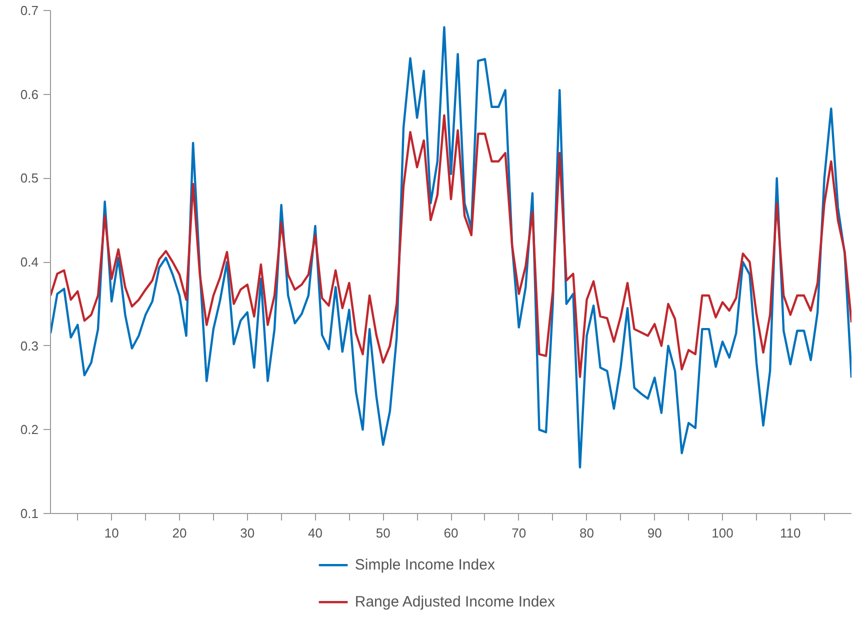 The height and width of the screenshot is (630, 855). What do you see at coordinates (111, 533) in the screenshot?
I see `x-tick-label: 10` at bounding box center [111, 533].